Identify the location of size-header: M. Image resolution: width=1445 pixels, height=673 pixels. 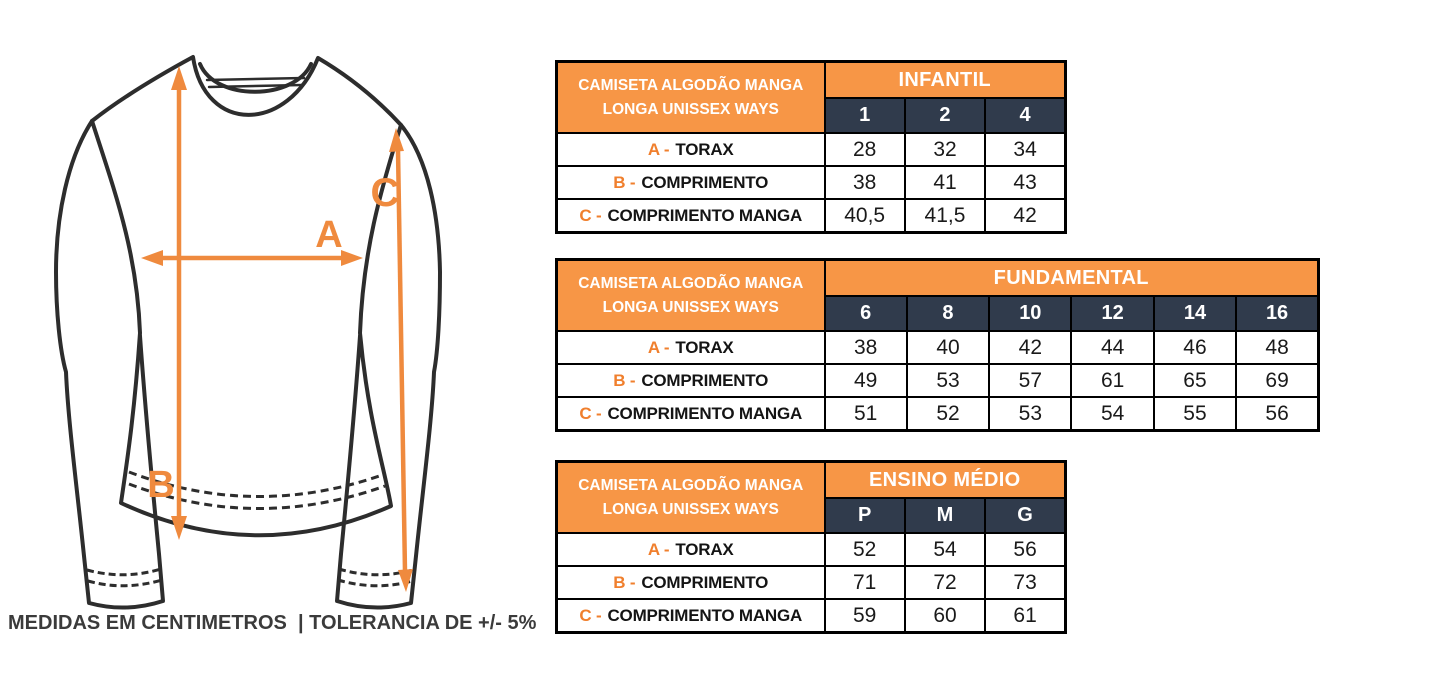
(945, 515).